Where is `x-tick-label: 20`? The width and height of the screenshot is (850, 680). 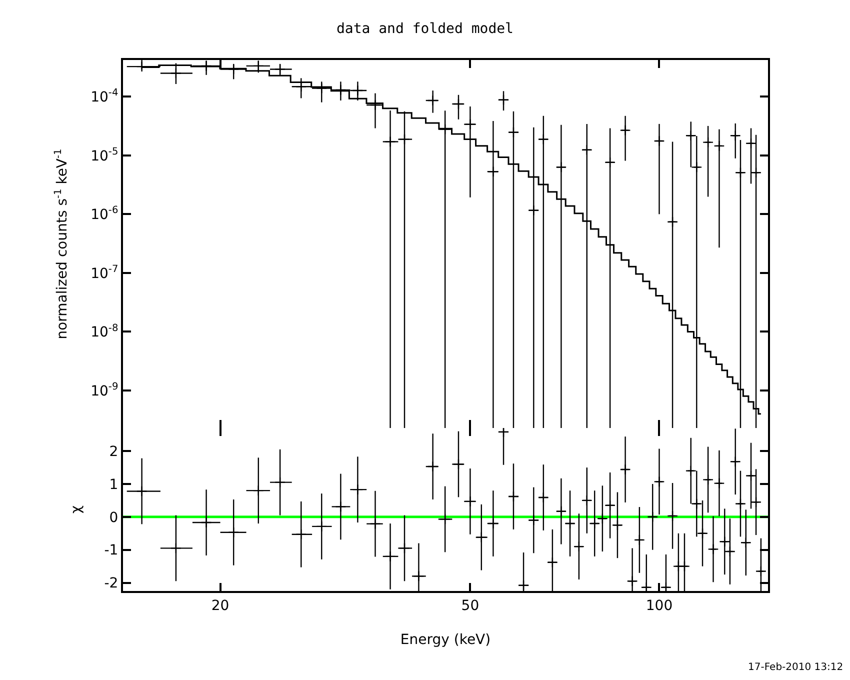 x-tick-label: 20 is located at coordinates (220, 606).